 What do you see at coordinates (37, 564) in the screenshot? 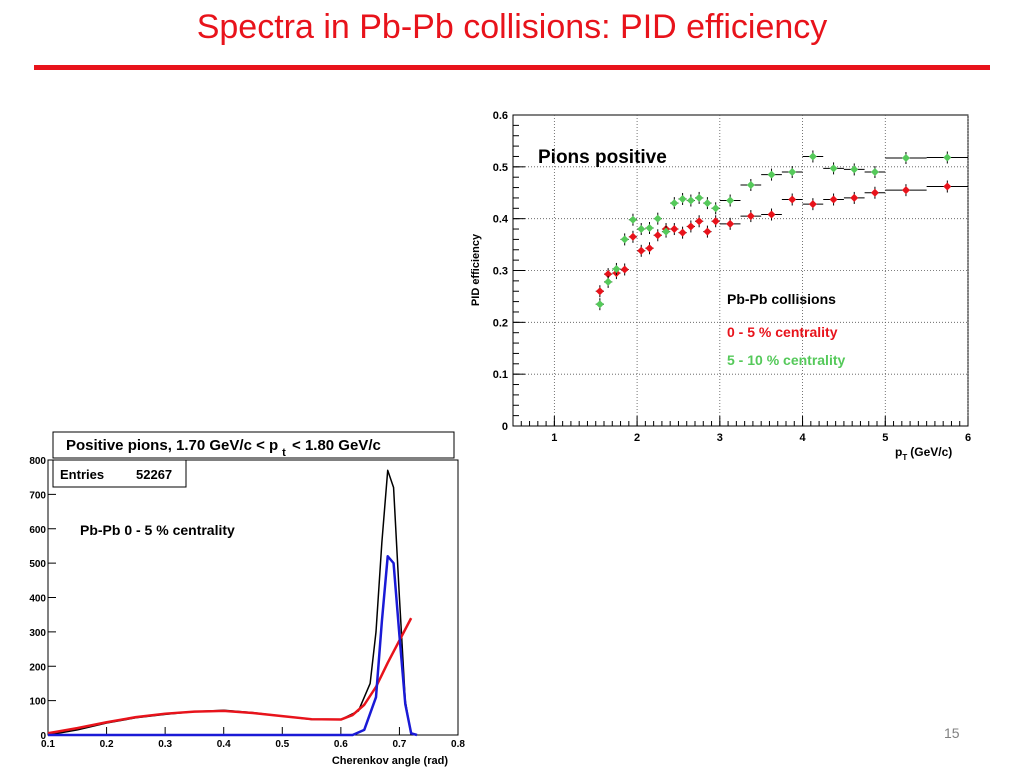
I see `y-tick-label: 500` at bounding box center [37, 564].